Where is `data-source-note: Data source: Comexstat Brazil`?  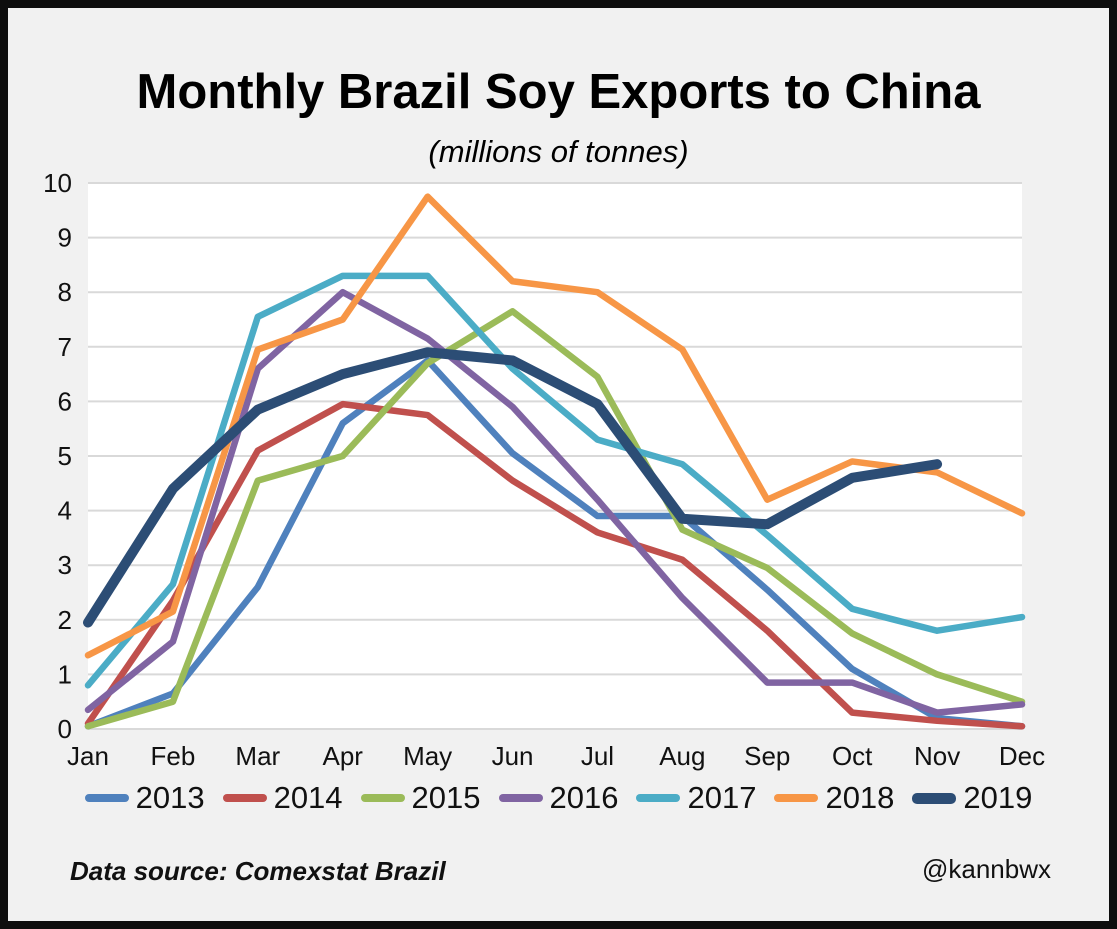 data-source-note: Data source: Comexstat Brazil is located at coordinates (258, 871).